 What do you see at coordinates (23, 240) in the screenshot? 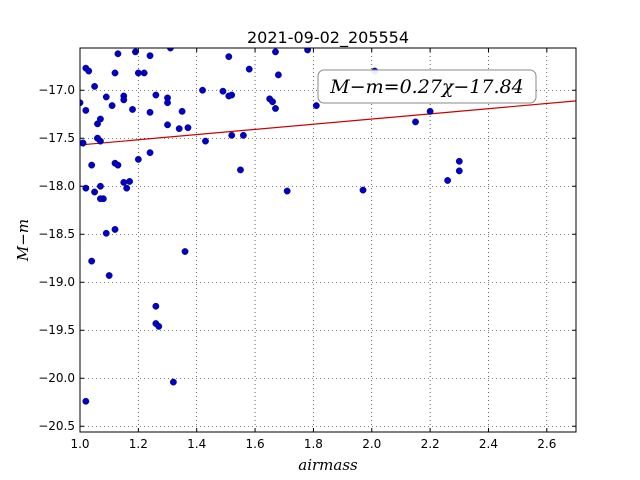
I see `y-axis-label: M−m` at bounding box center [23, 240].